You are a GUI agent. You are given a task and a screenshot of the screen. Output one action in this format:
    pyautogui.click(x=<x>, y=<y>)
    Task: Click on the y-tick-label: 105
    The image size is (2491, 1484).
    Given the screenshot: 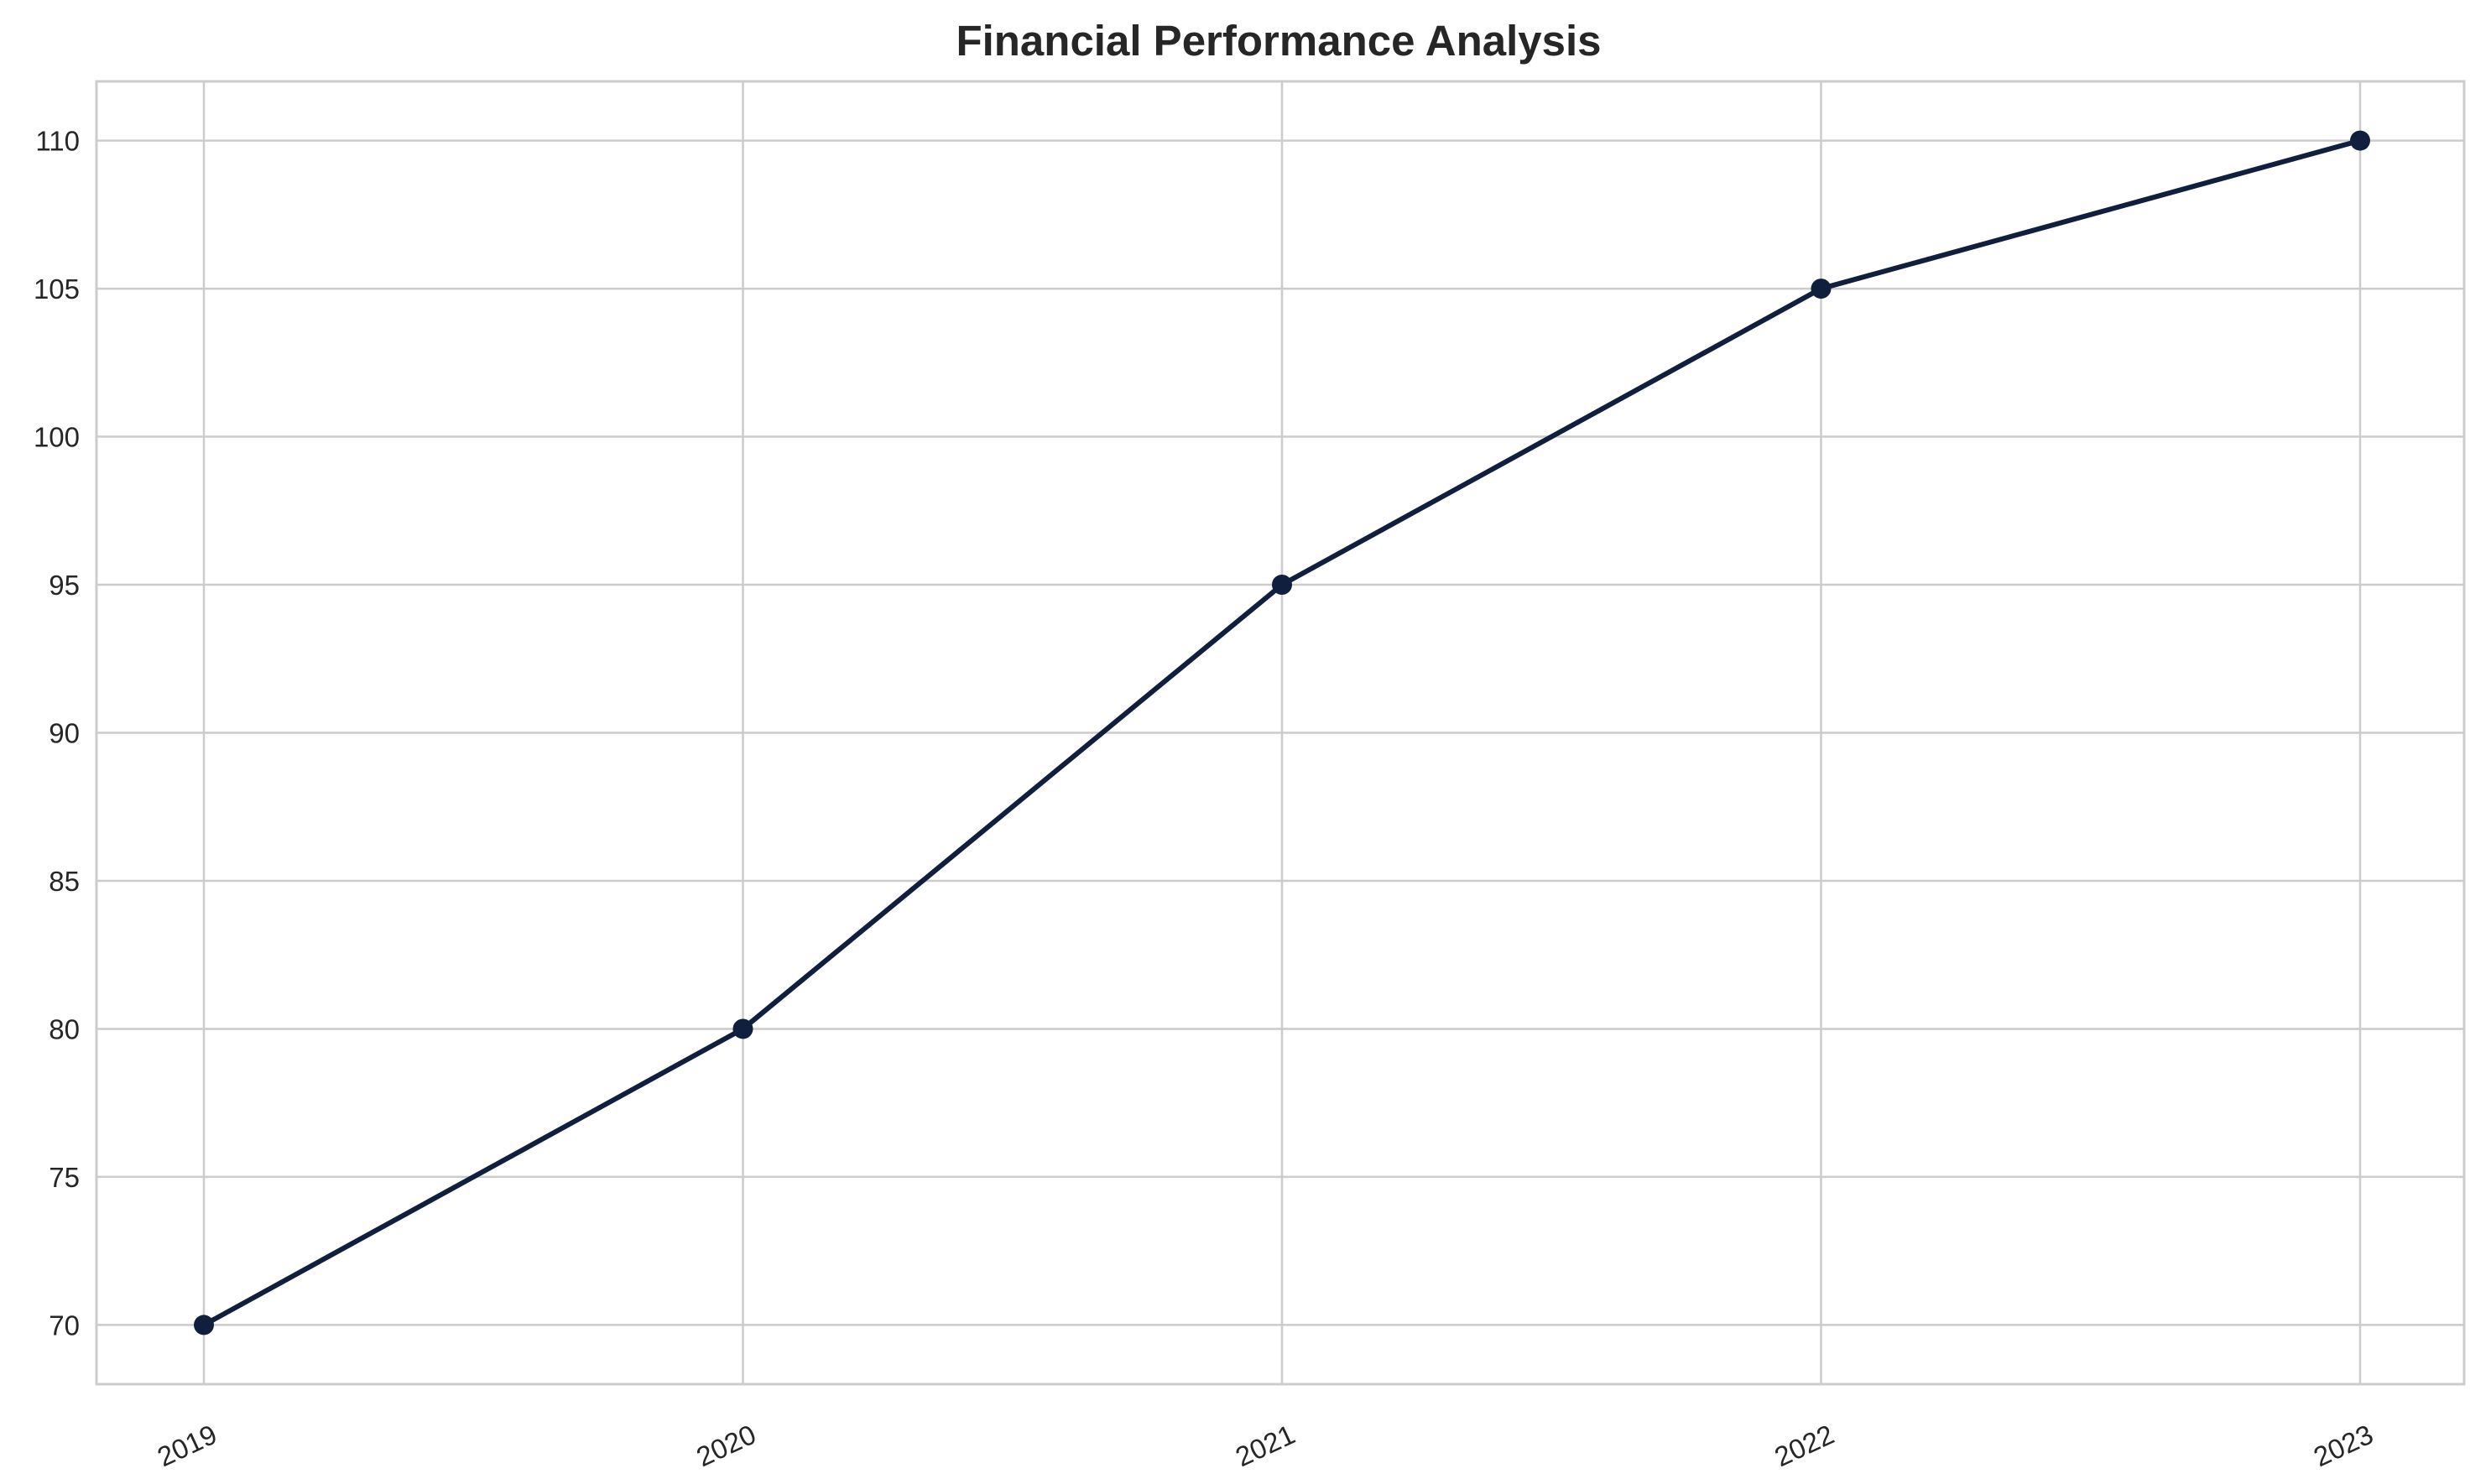 What is the action you would take?
    pyautogui.click(x=57, y=289)
    